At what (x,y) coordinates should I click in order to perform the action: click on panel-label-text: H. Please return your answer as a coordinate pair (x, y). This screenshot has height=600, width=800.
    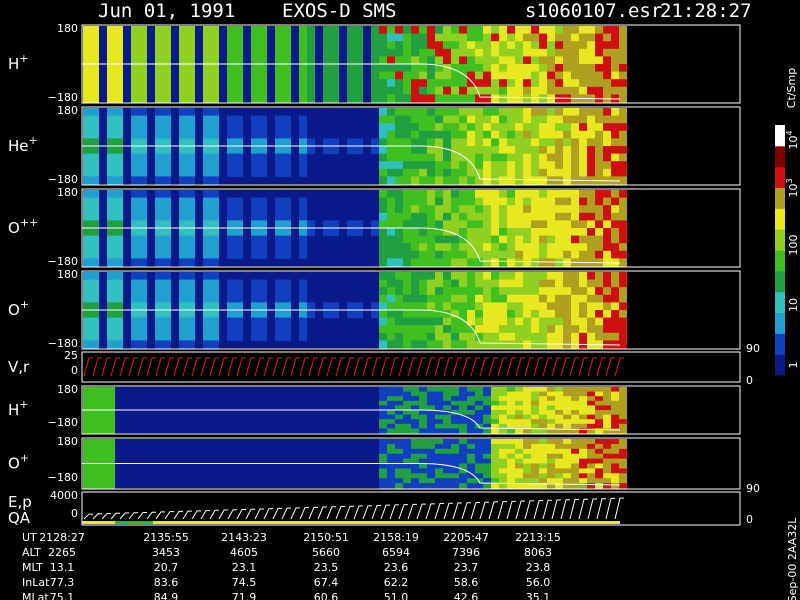
    Looking at the image, I should click on (13, 64).